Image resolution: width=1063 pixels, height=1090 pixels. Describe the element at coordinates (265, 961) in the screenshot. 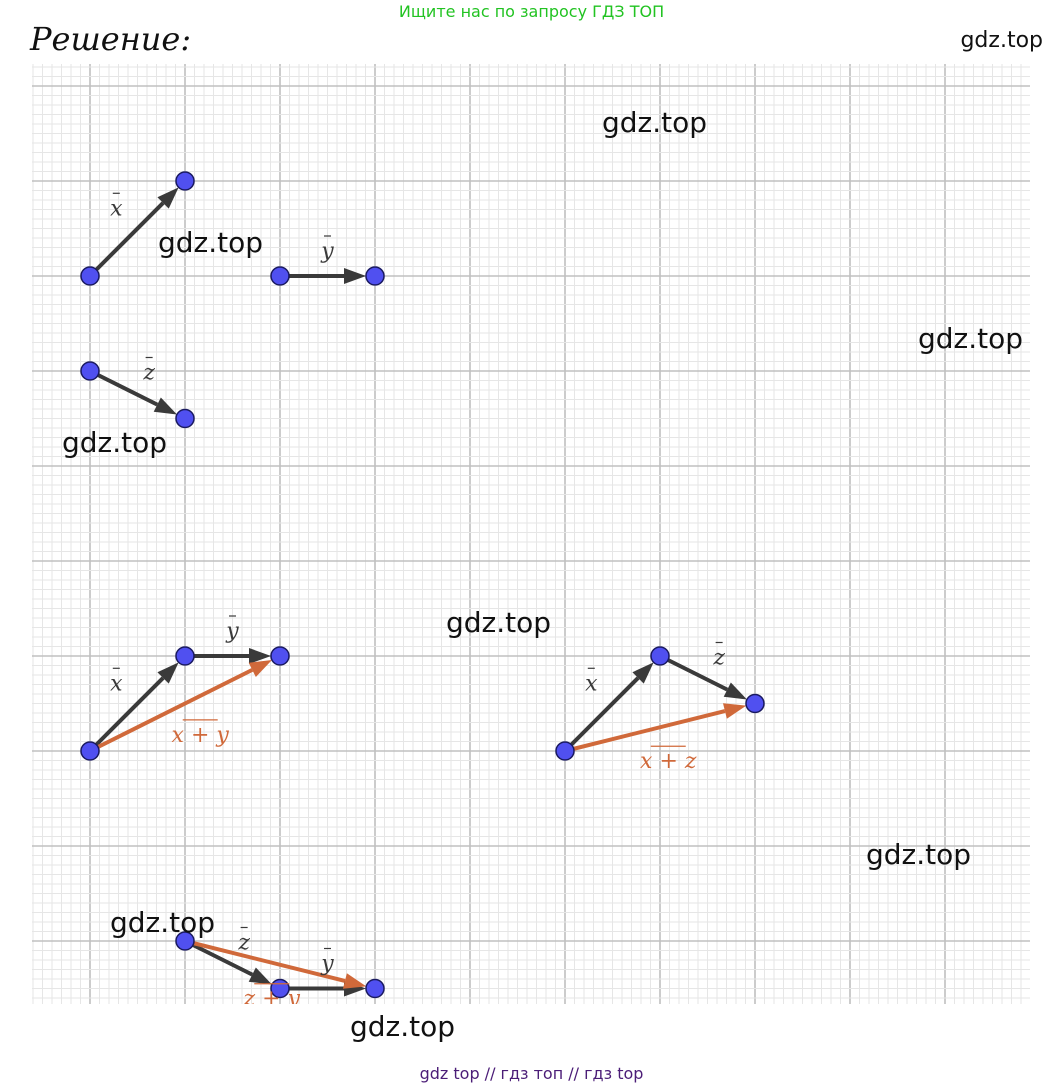

I see `vector-z-plus-y` at that location.